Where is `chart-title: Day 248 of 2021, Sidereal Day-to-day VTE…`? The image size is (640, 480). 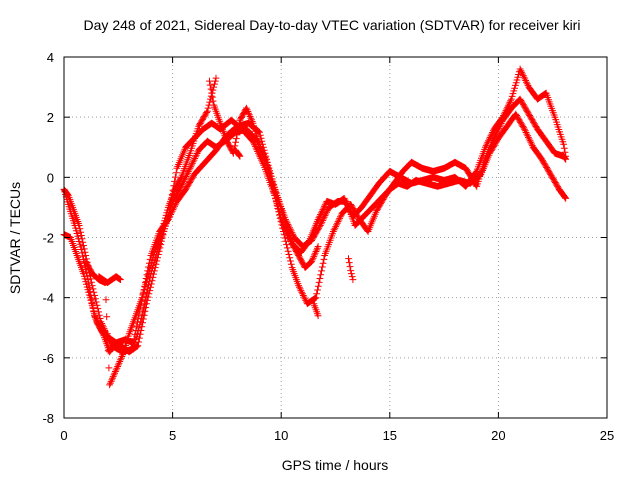
chart-title: Day 248 of 2021, Sidereal Day-to-day VTE… is located at coordinates (332, 25).